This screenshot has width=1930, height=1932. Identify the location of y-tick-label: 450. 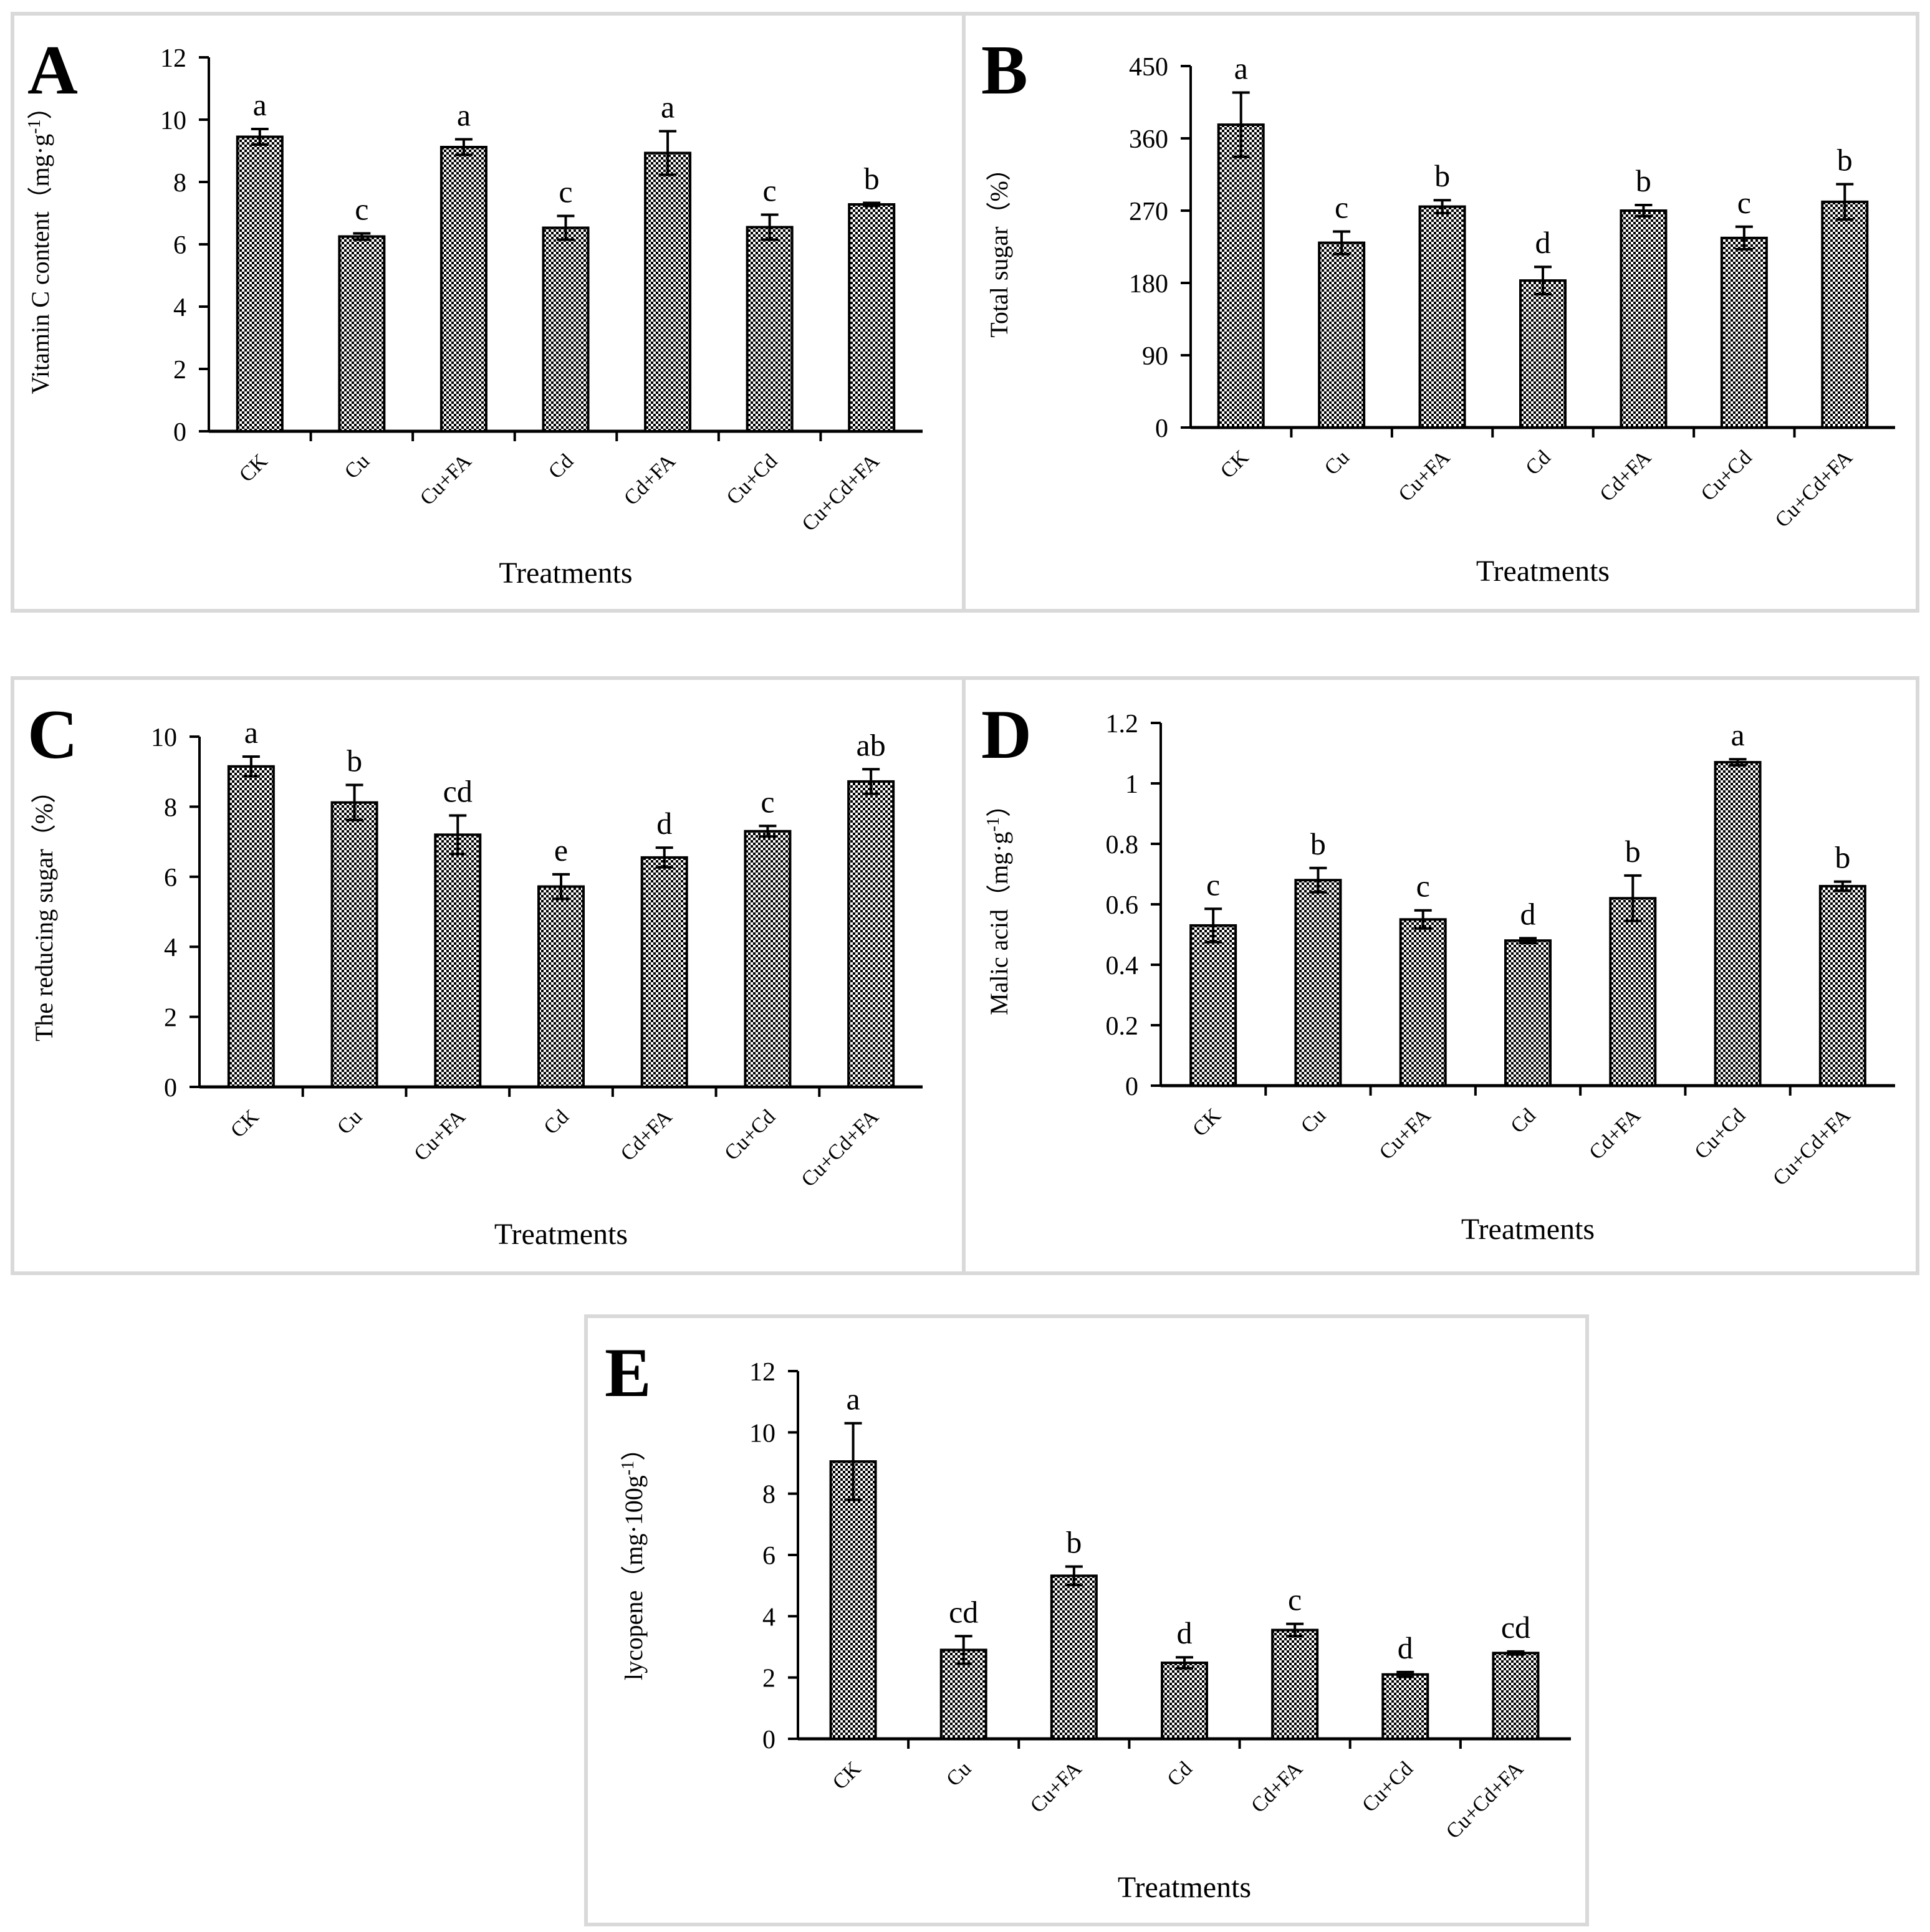
(1149, 67).